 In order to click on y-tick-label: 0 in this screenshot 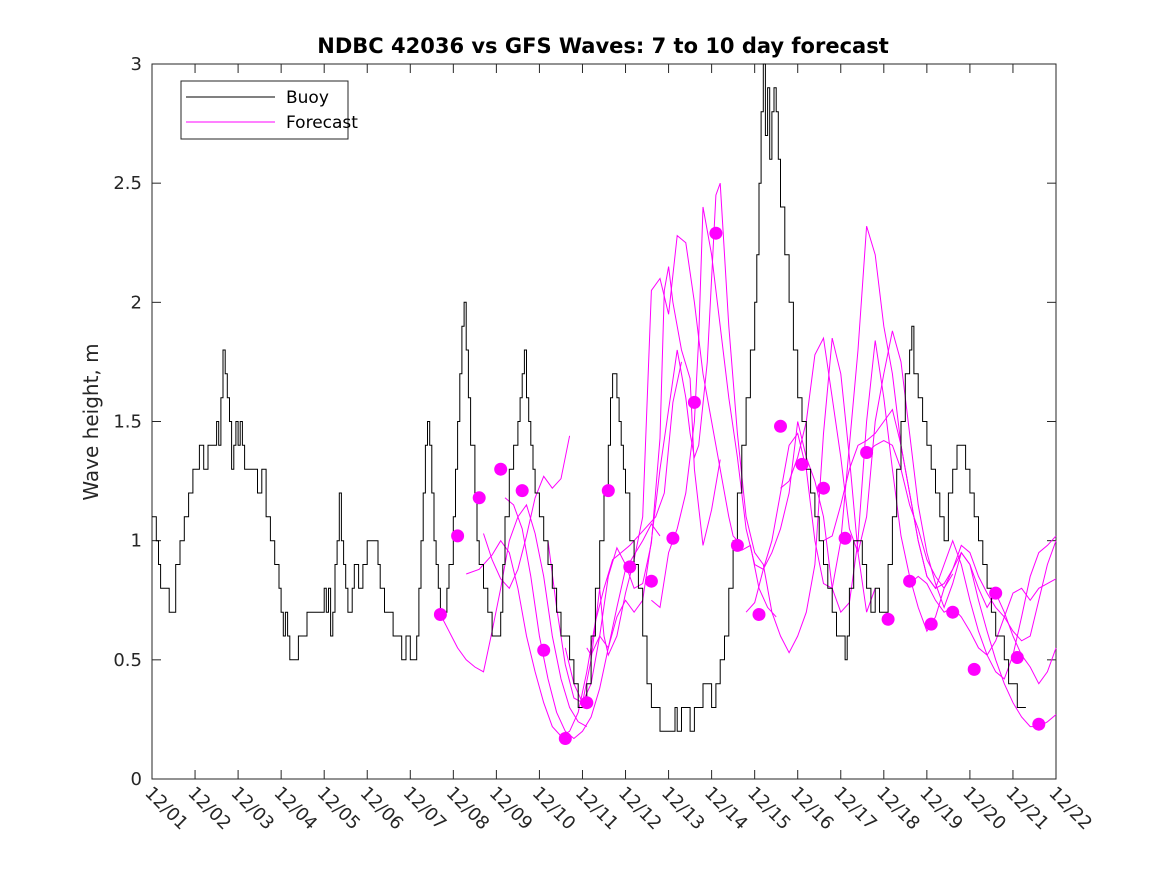, I will do `click(136, 779)`.